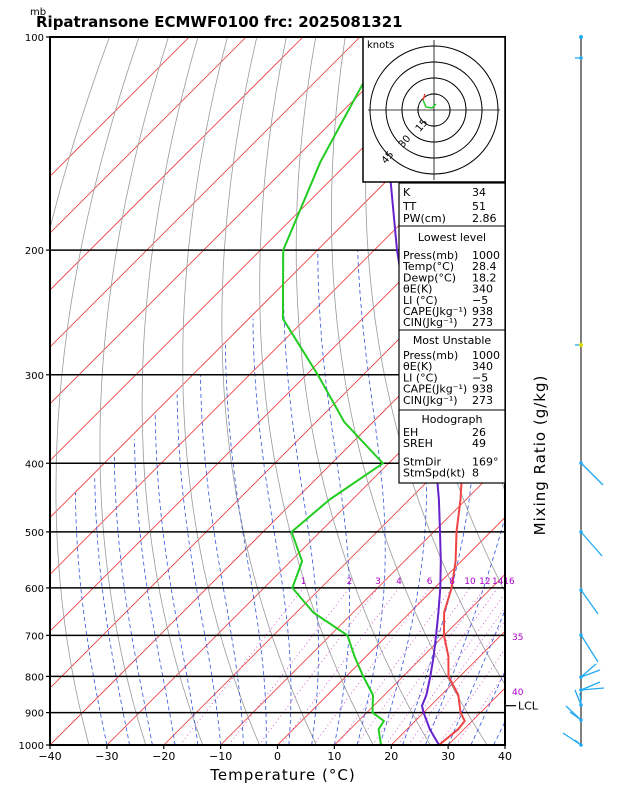 The width and height of the screenshot is (618, 800). Describe the element at coordinates (434, 110) in the screenshot. I see `hodograph-rings` at that location.